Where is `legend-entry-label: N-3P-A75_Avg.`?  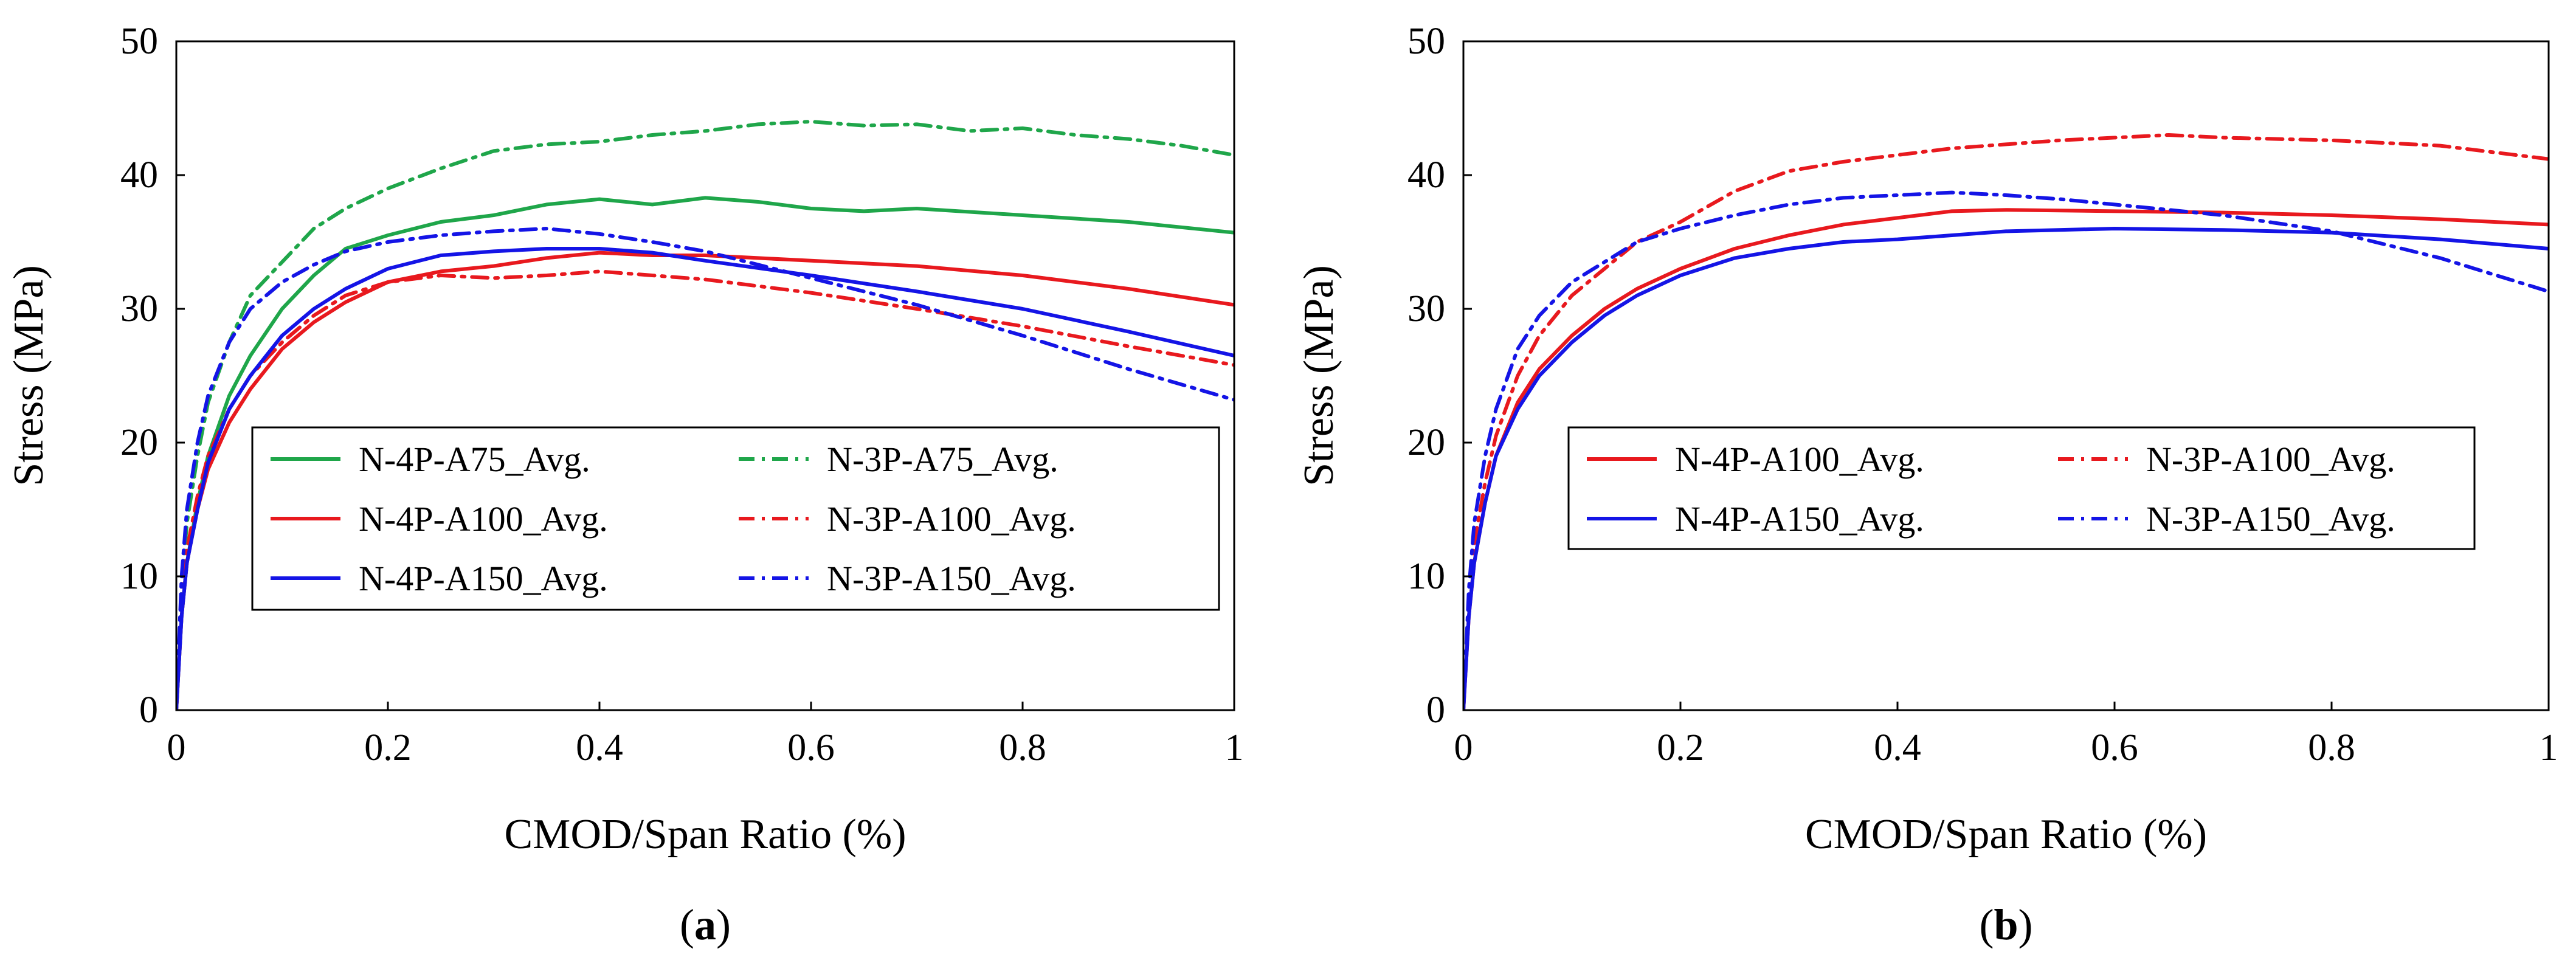 legend-entry-label: N-3P-A75_Avg. is located at coordinates (943, 459).